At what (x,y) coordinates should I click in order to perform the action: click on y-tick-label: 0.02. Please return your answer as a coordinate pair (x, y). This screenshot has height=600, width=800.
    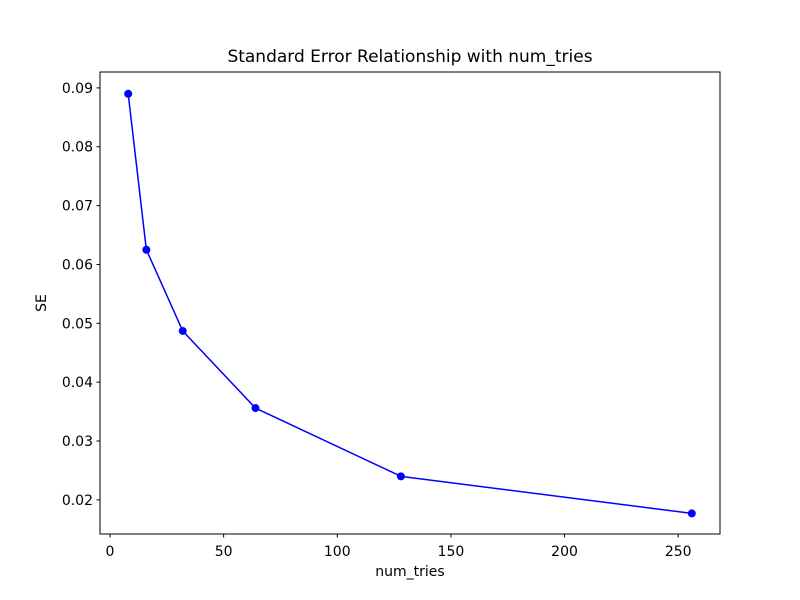
    Looking at the image, I should click on (77, 501).